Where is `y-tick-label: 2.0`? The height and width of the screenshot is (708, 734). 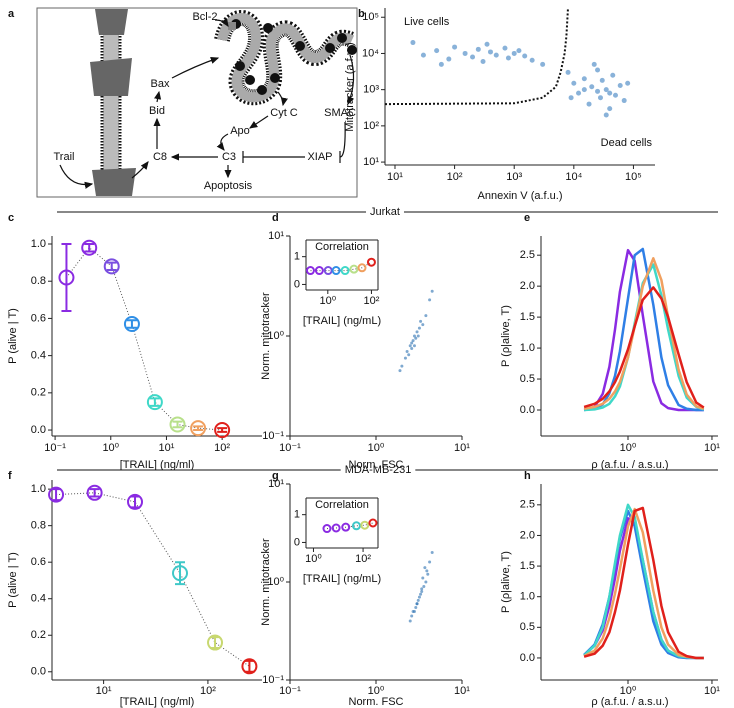 y-tick-label: 2.0 is located at coordinates (527, 286).